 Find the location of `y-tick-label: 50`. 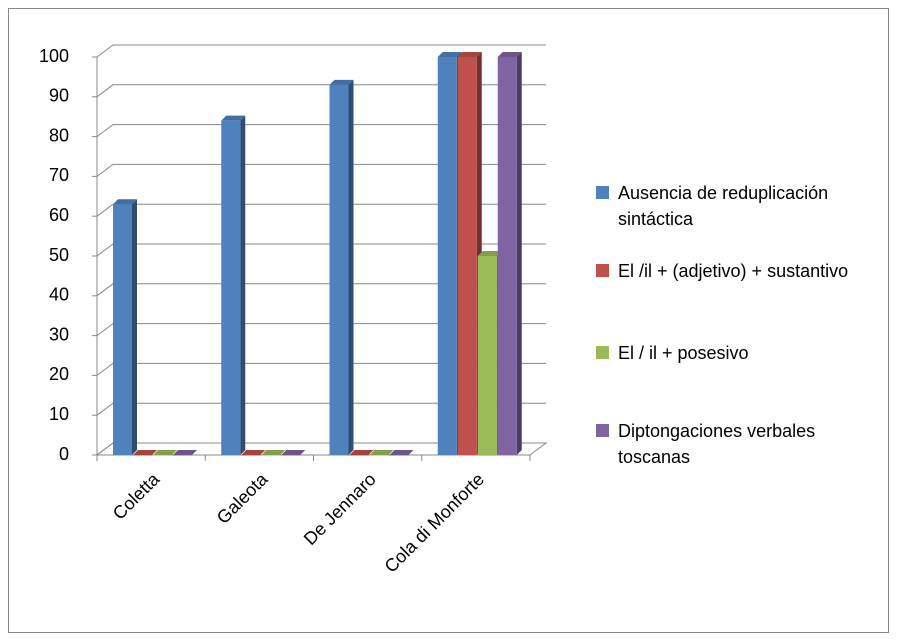

y-tick-label: 50 is located at coordinates (59, 255).